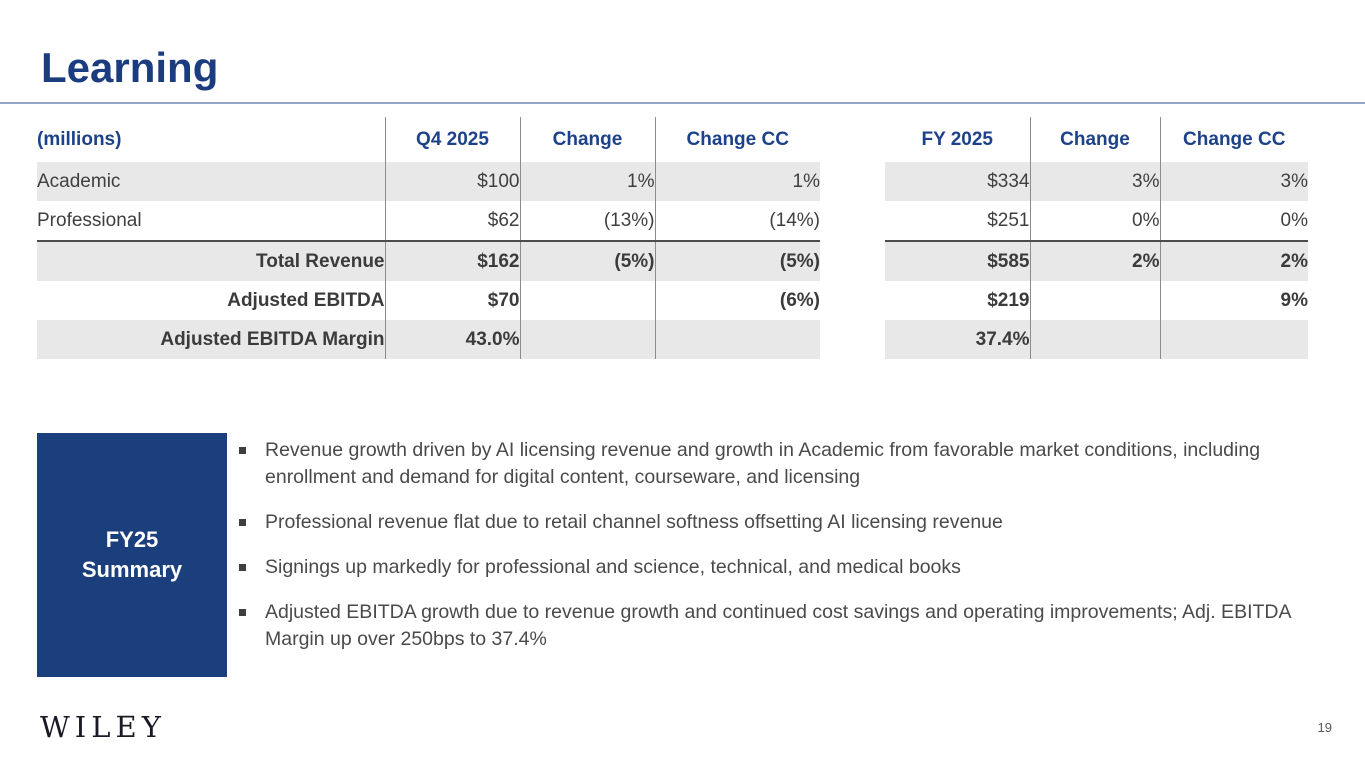 The image size is (1365, 768). What do you see at coordinates (453, 181) in the screenshot?
I see `cell-value: $100` at bounding box center [453, 181].